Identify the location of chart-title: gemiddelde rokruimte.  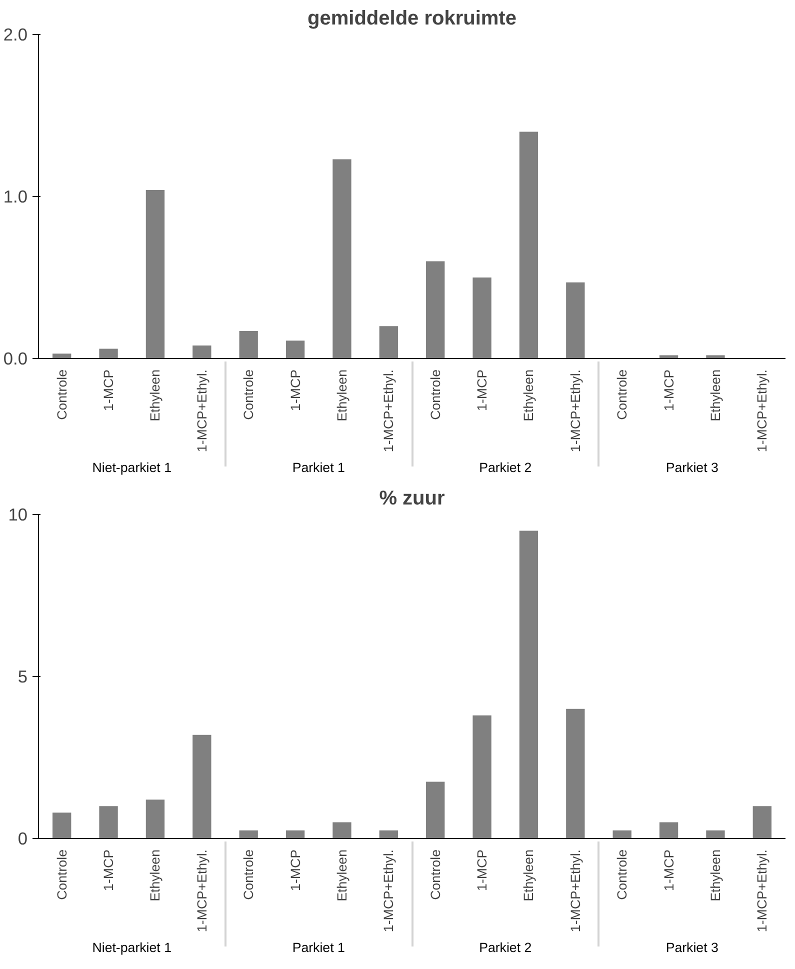
(412, 19).